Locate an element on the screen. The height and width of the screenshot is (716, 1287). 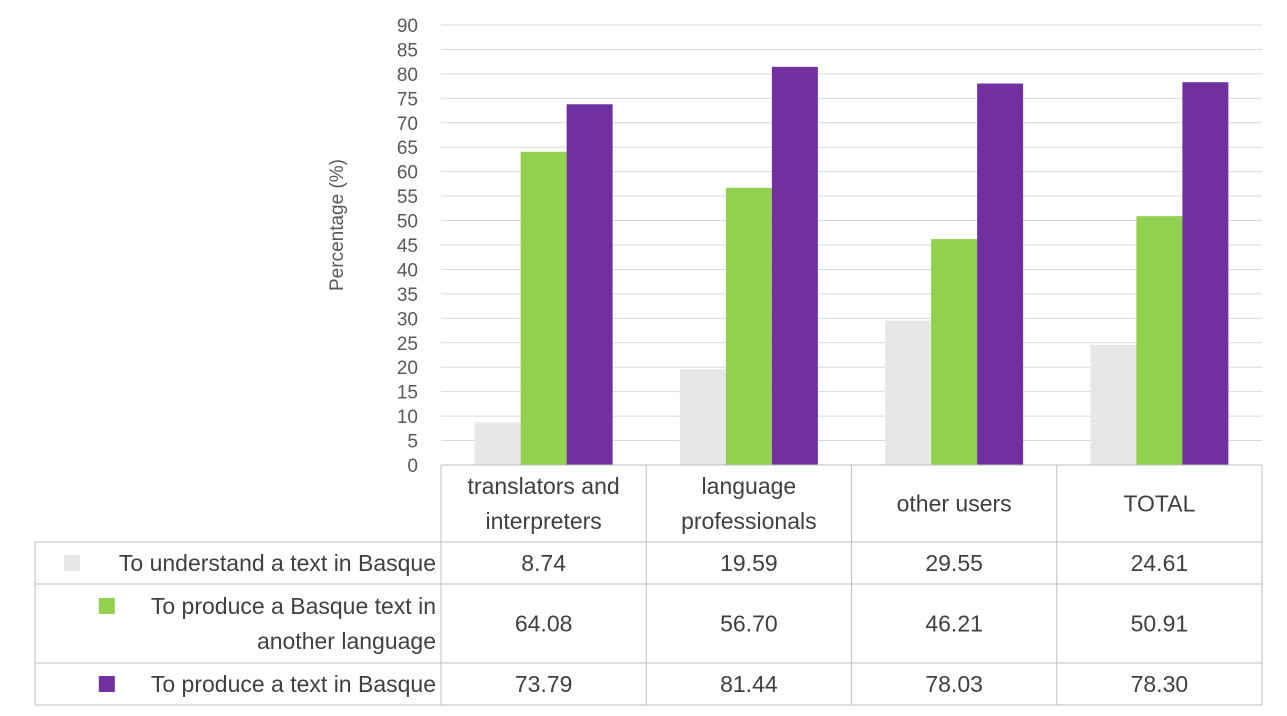
y-tick-label: 0 is located at coordinates (412, 466).